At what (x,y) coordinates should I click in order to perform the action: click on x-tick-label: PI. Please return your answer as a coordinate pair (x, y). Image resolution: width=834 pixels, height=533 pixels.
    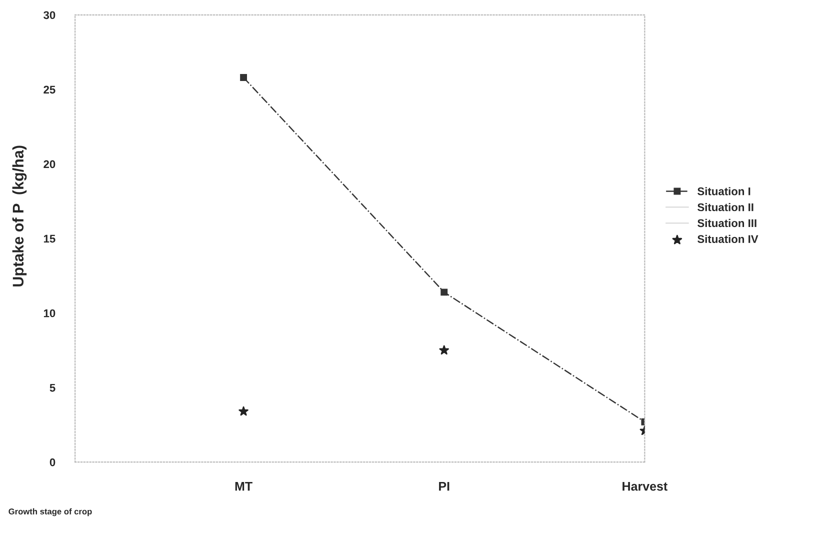
    Looking at the image, I should click on (444, 486).